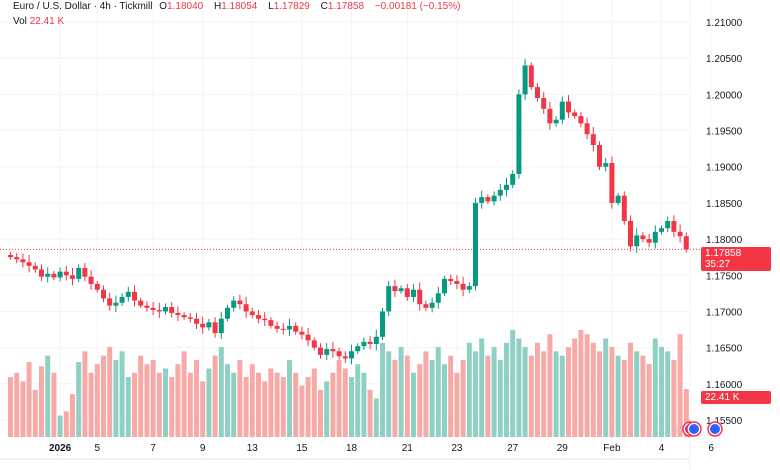  What do you see at coordinates (724, 95) in the screenshot?
I see `price-tick-label: 1.20000` at bounding box center [724, 95].